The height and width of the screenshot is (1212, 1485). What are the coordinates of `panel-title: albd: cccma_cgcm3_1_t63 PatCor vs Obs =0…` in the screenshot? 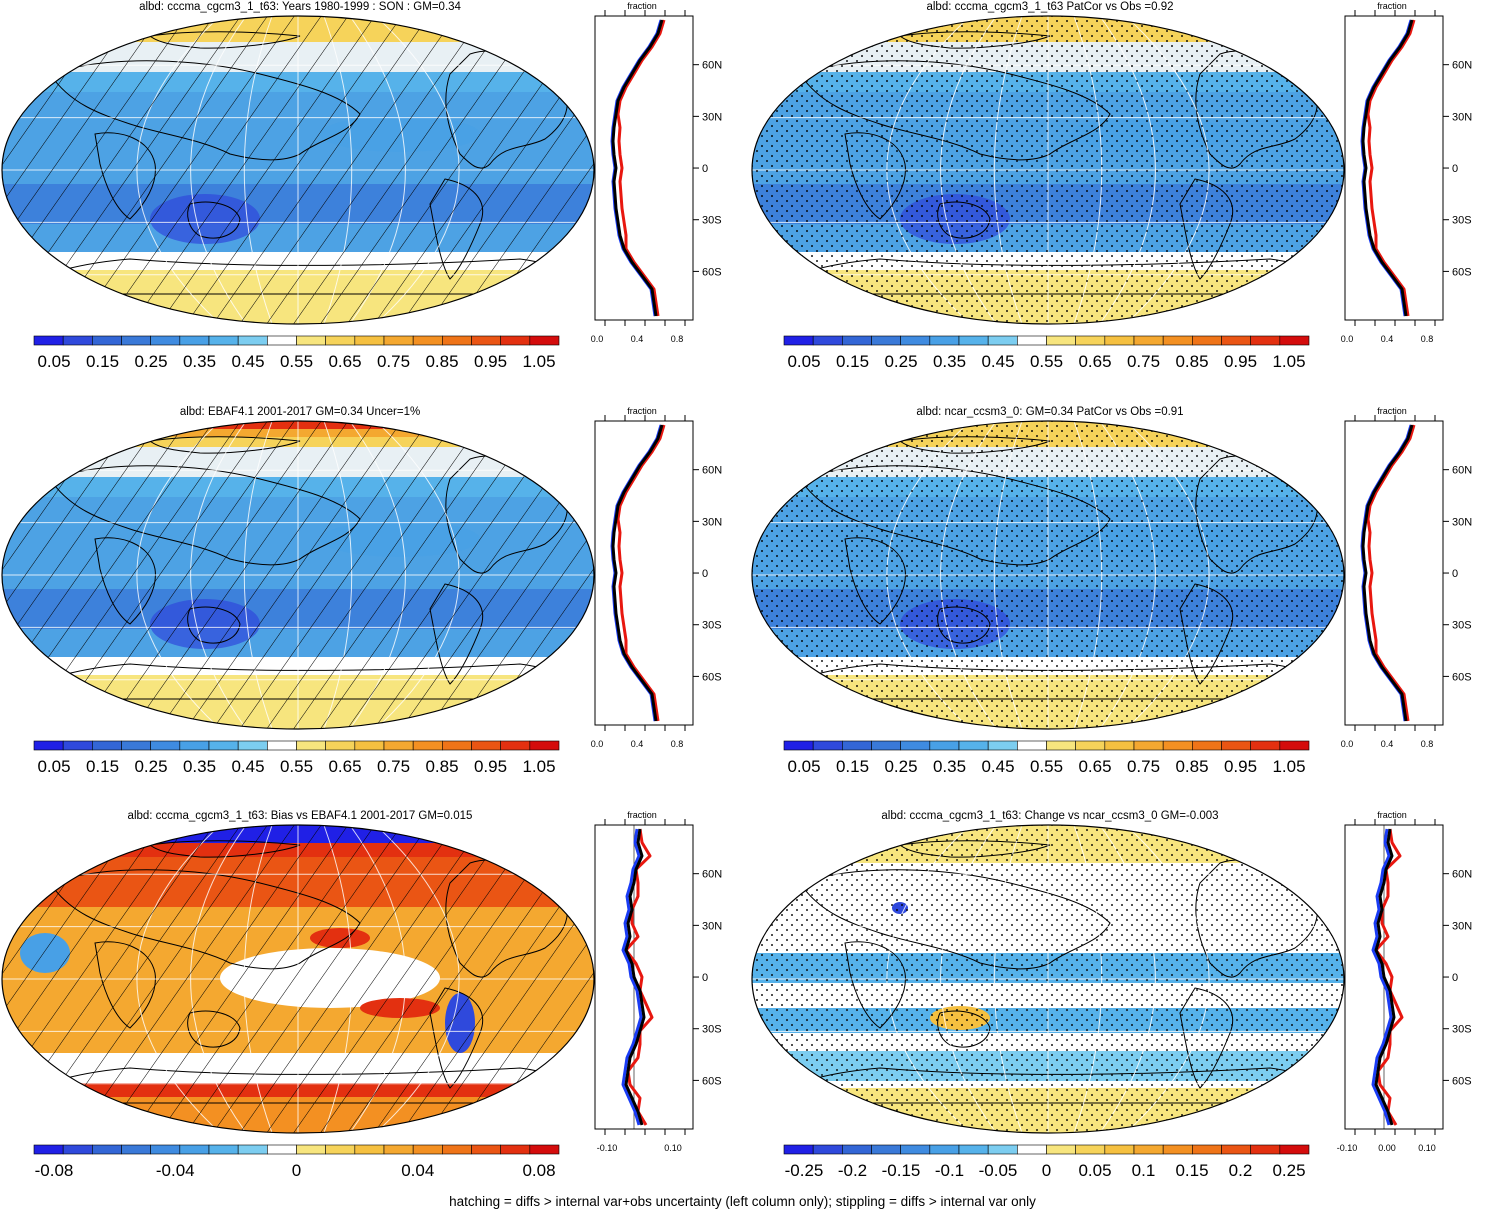 It's located at (1050, 7).